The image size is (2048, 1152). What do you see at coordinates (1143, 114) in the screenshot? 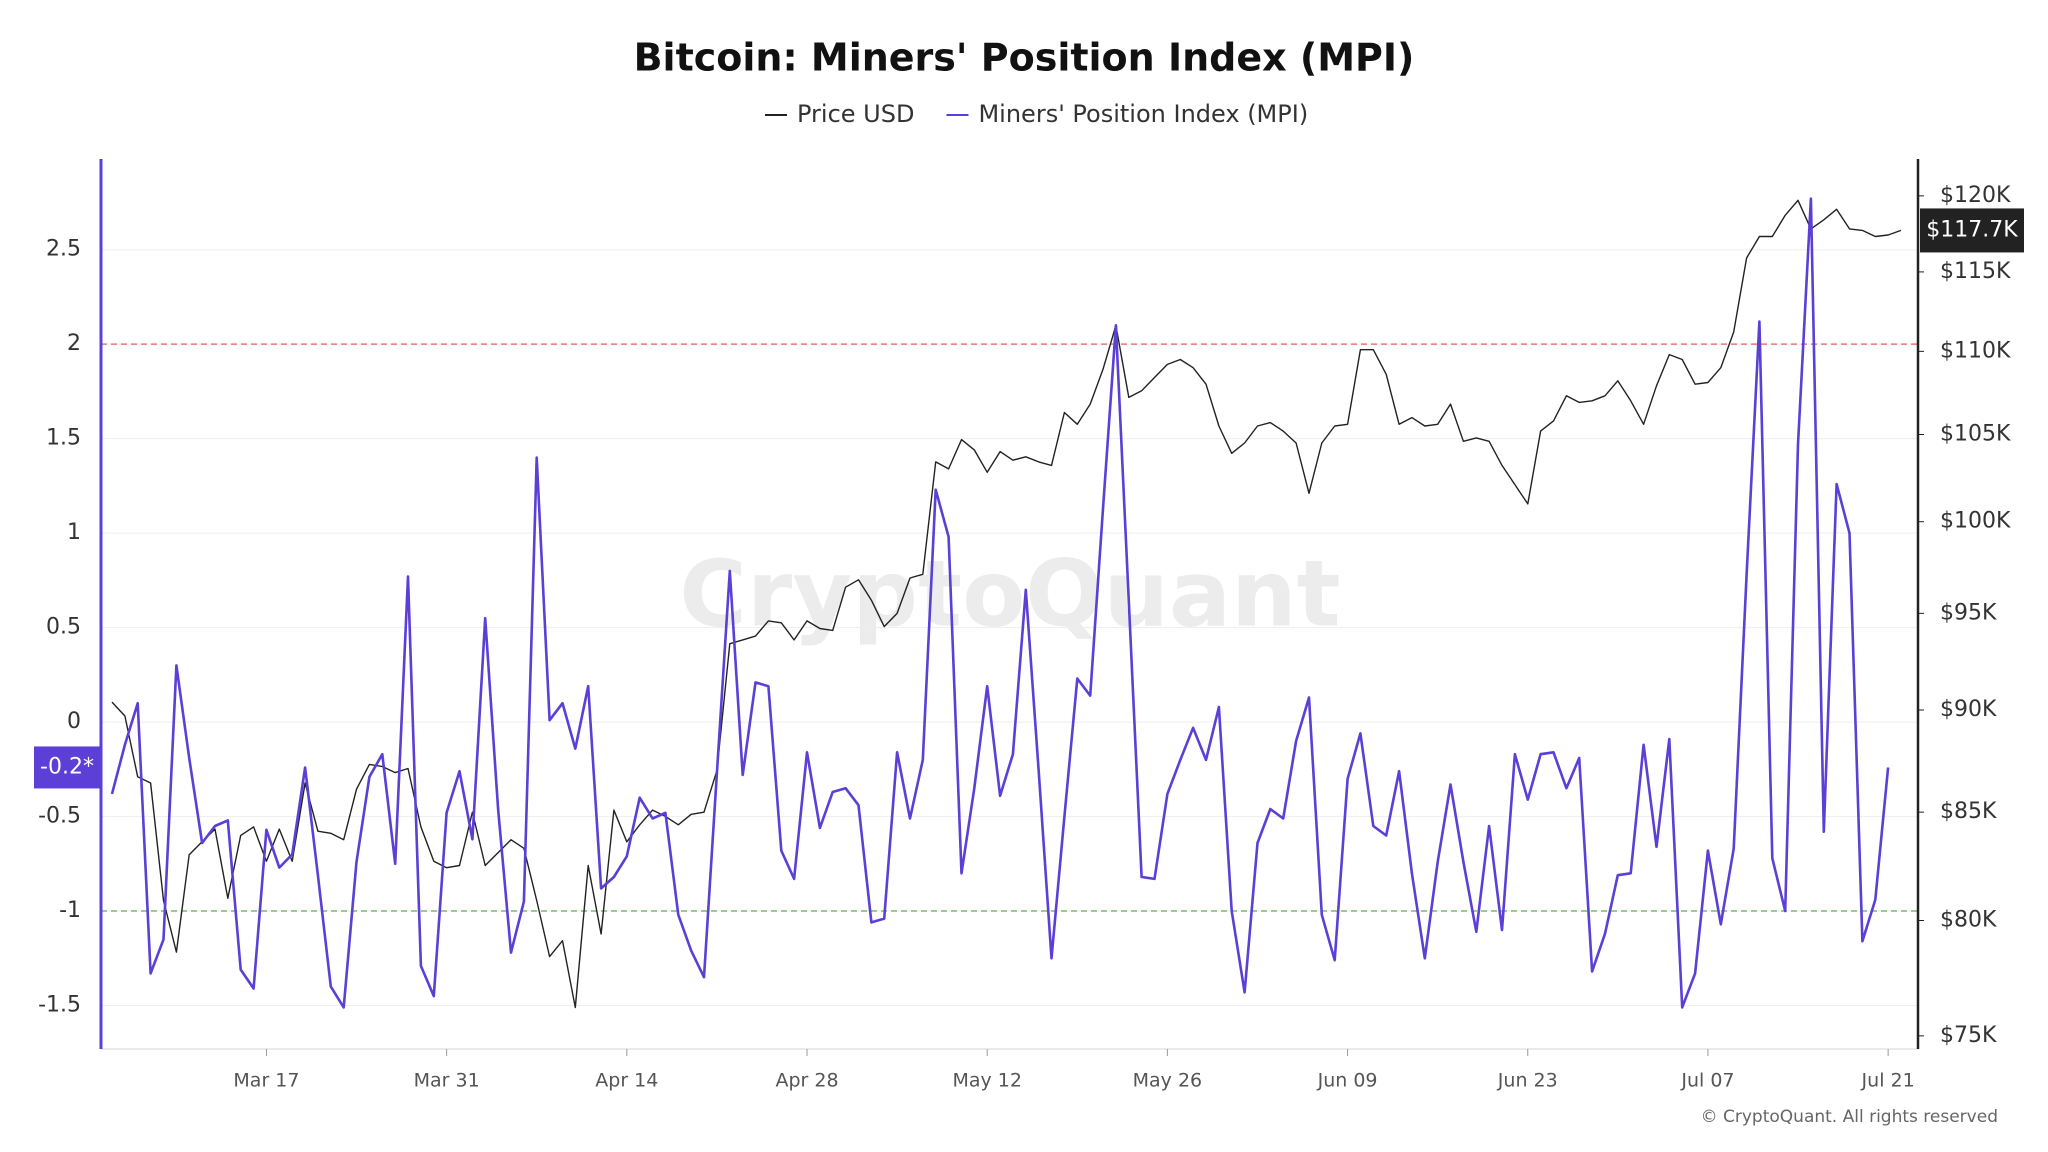
I see `legend-label: Miners' Position Index (MPI)` at bounding box center [1143, 114].